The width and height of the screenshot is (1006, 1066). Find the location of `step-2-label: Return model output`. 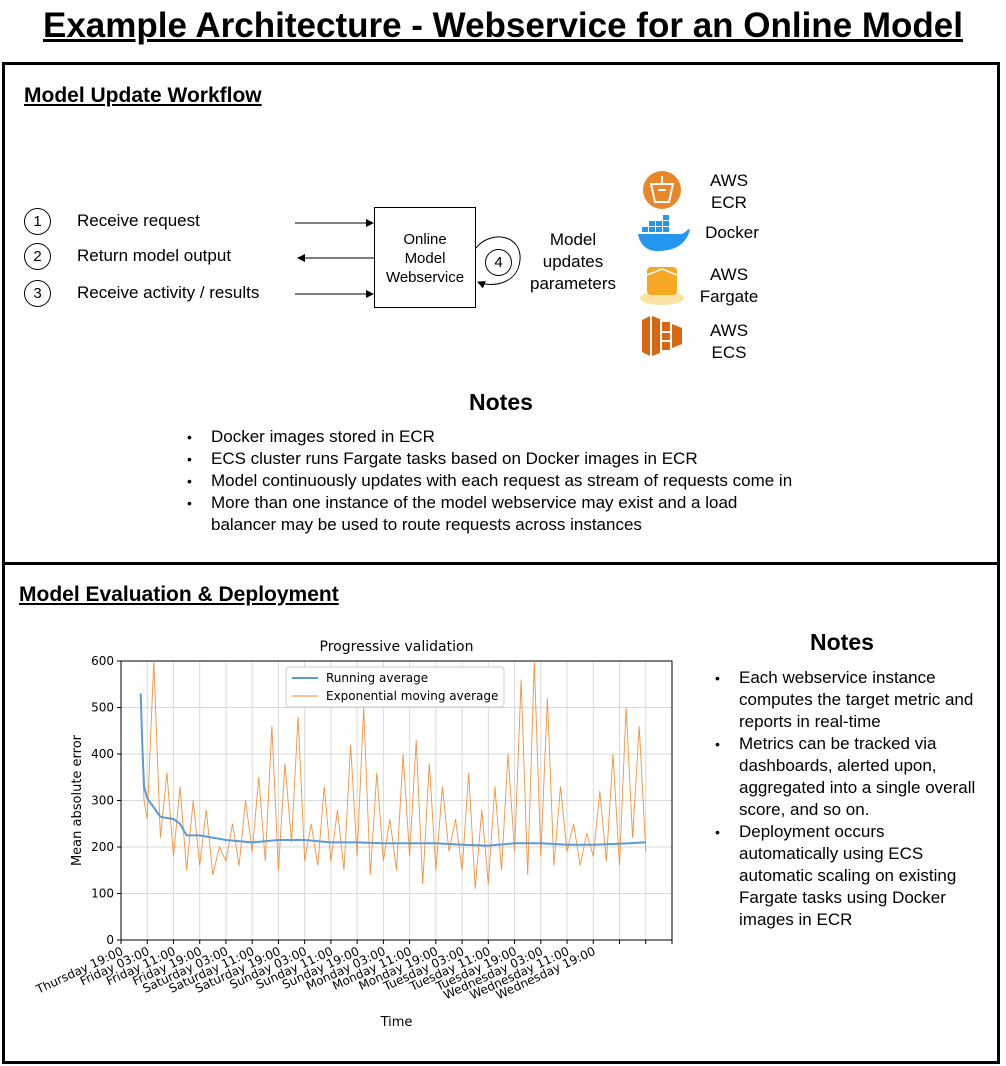

step-2-label: Return model output is located at coordinates (154, 255).